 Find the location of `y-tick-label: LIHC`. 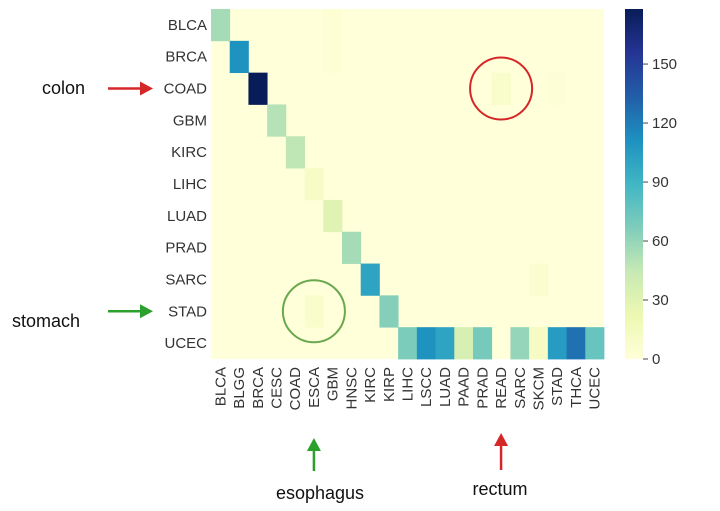

y-tick-label: LIHC is located at coordinates (190, 184).